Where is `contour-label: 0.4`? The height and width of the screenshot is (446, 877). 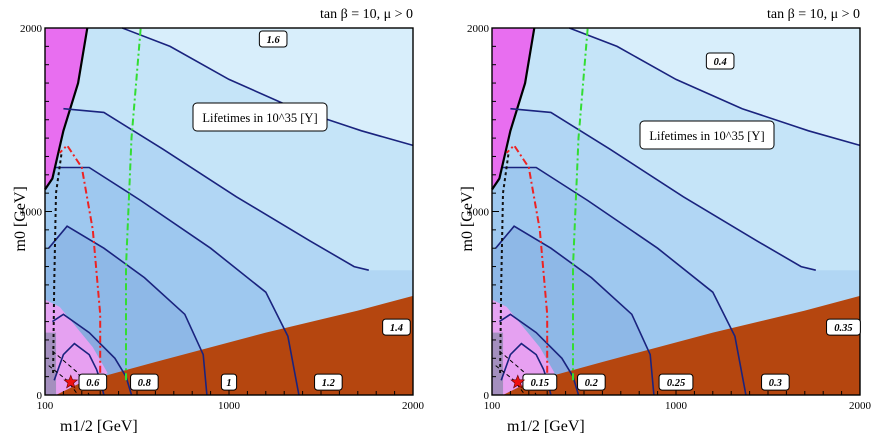
contour-label: 0.4 is located at coordinates (720, 62).